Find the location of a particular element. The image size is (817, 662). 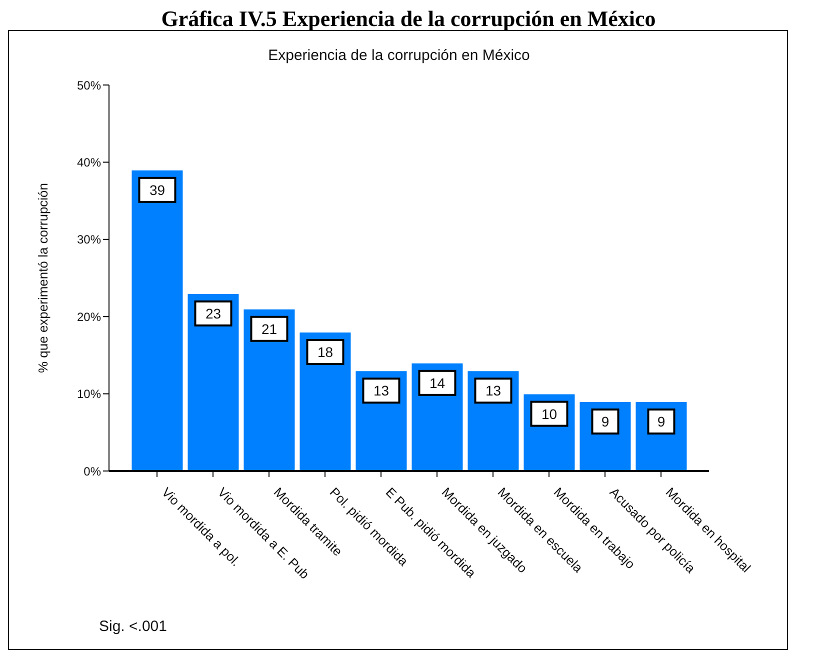

y-tick-label: 0% is located at coordinates (93, 471).